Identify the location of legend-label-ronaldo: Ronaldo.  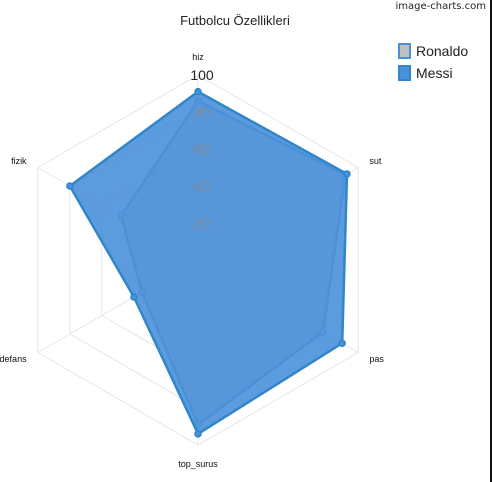
(442, 51).